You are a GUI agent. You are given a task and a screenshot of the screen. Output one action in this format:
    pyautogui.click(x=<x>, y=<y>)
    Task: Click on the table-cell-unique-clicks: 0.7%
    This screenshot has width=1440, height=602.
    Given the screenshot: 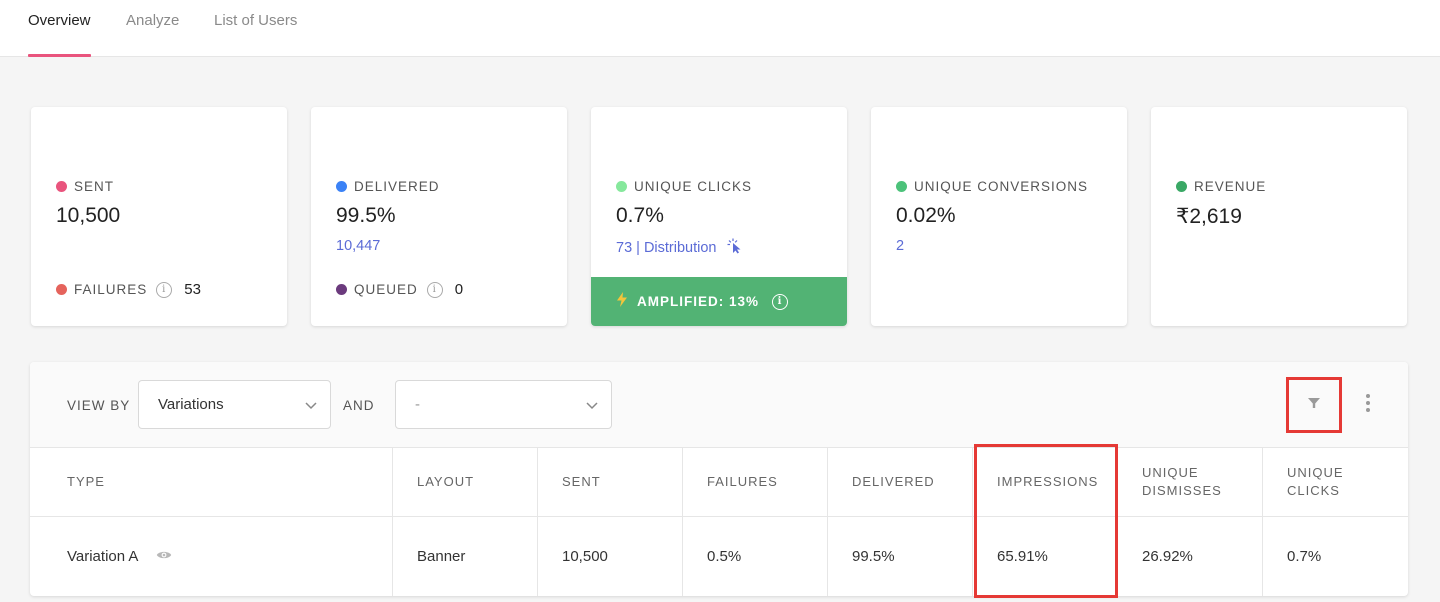 What is the action you would take?
    pyautogui.click(x=1304, y=556)
    